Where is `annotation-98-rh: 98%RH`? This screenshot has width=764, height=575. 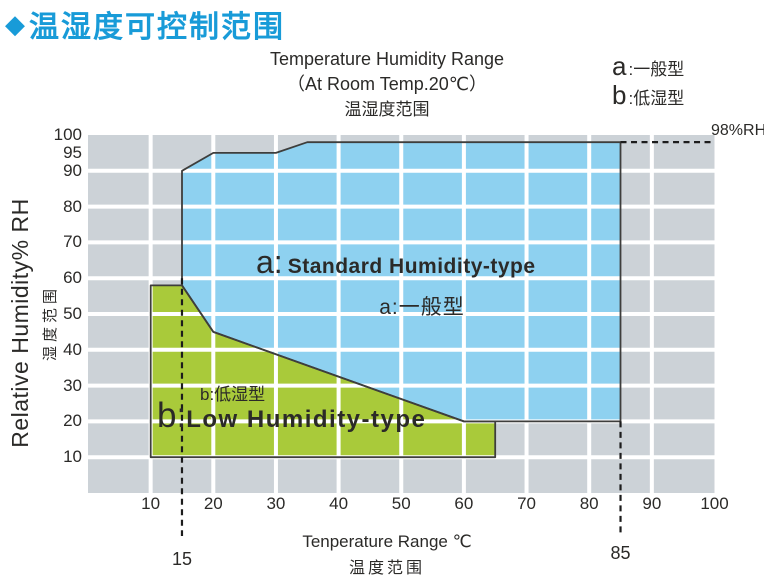 annotation-98-rh: 98%RH is located at coordinates (737, 130).